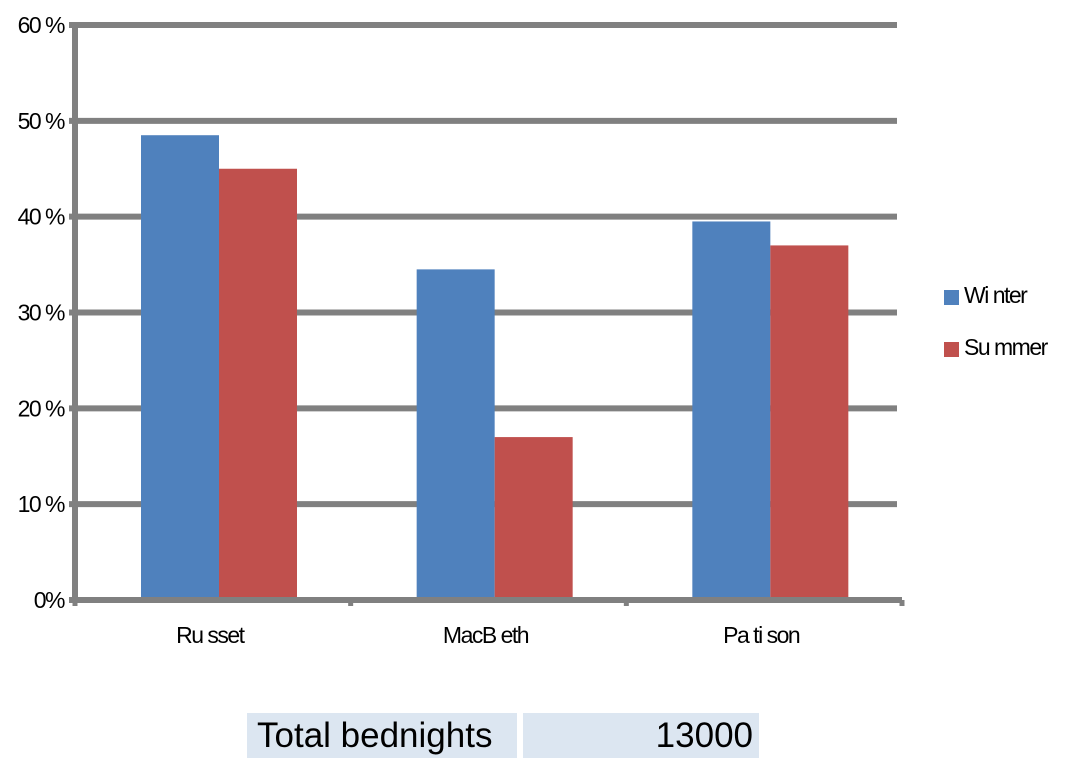 This screenshot has width=1068, height=762. I want to click on legend-swatch-summer, so click(951, 349).